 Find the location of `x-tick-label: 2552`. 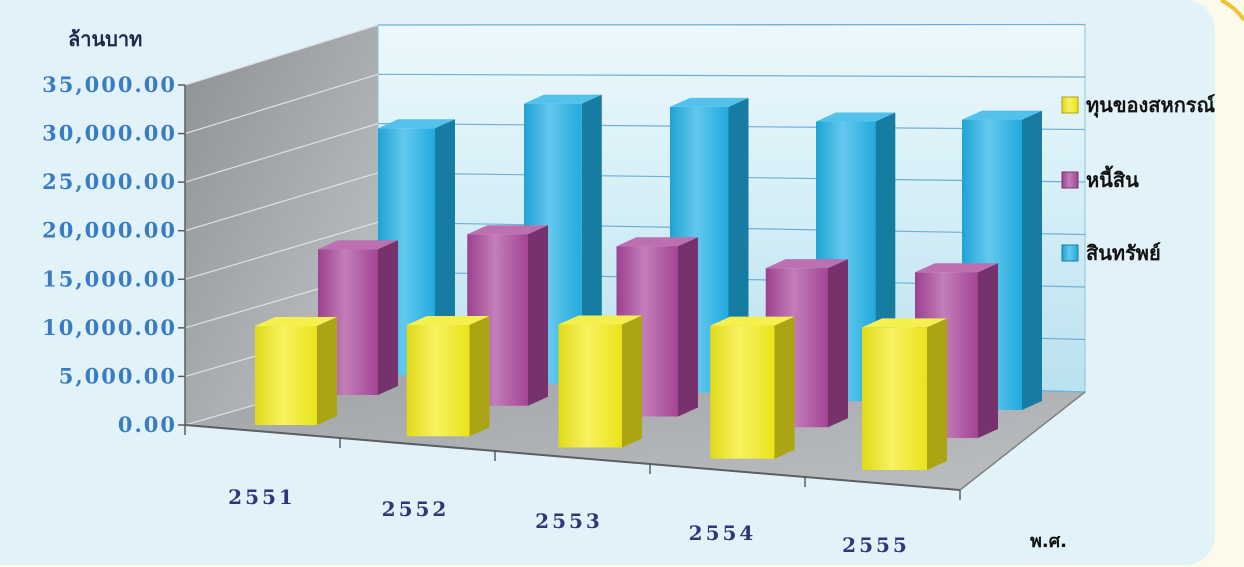

x-tick-label: 2552 is located at coordinates (416, 509).